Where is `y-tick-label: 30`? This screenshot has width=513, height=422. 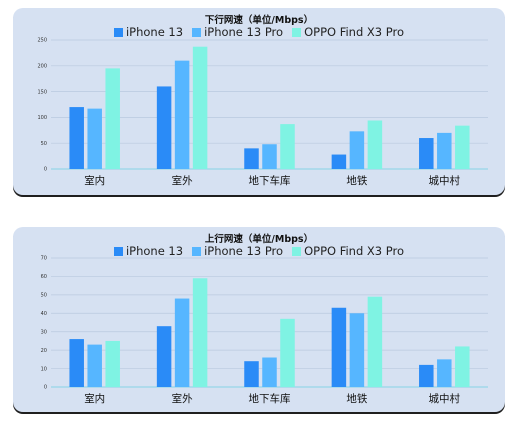 y-tick-label: 30 is located at coordinates (44, 332).